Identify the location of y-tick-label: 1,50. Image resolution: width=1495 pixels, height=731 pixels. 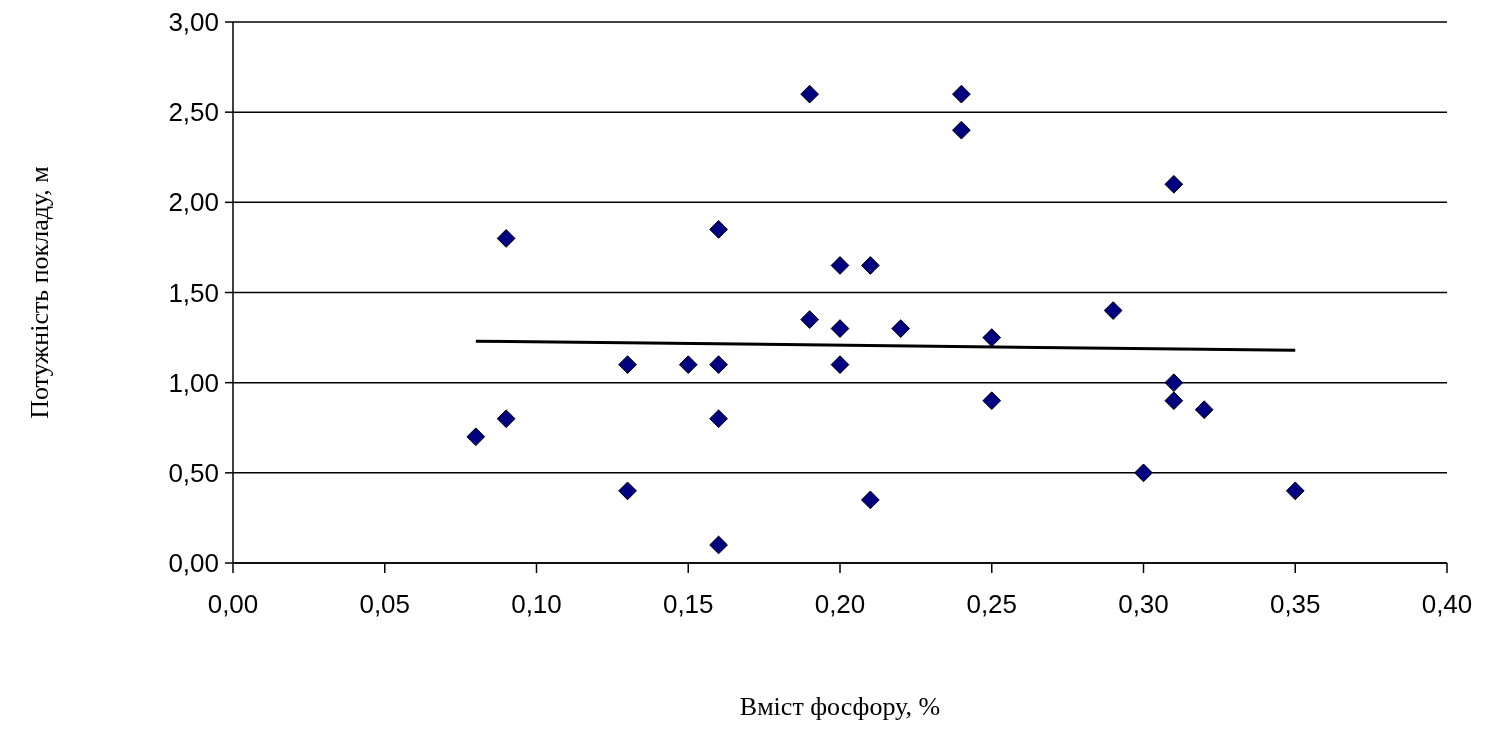
(193, 292).